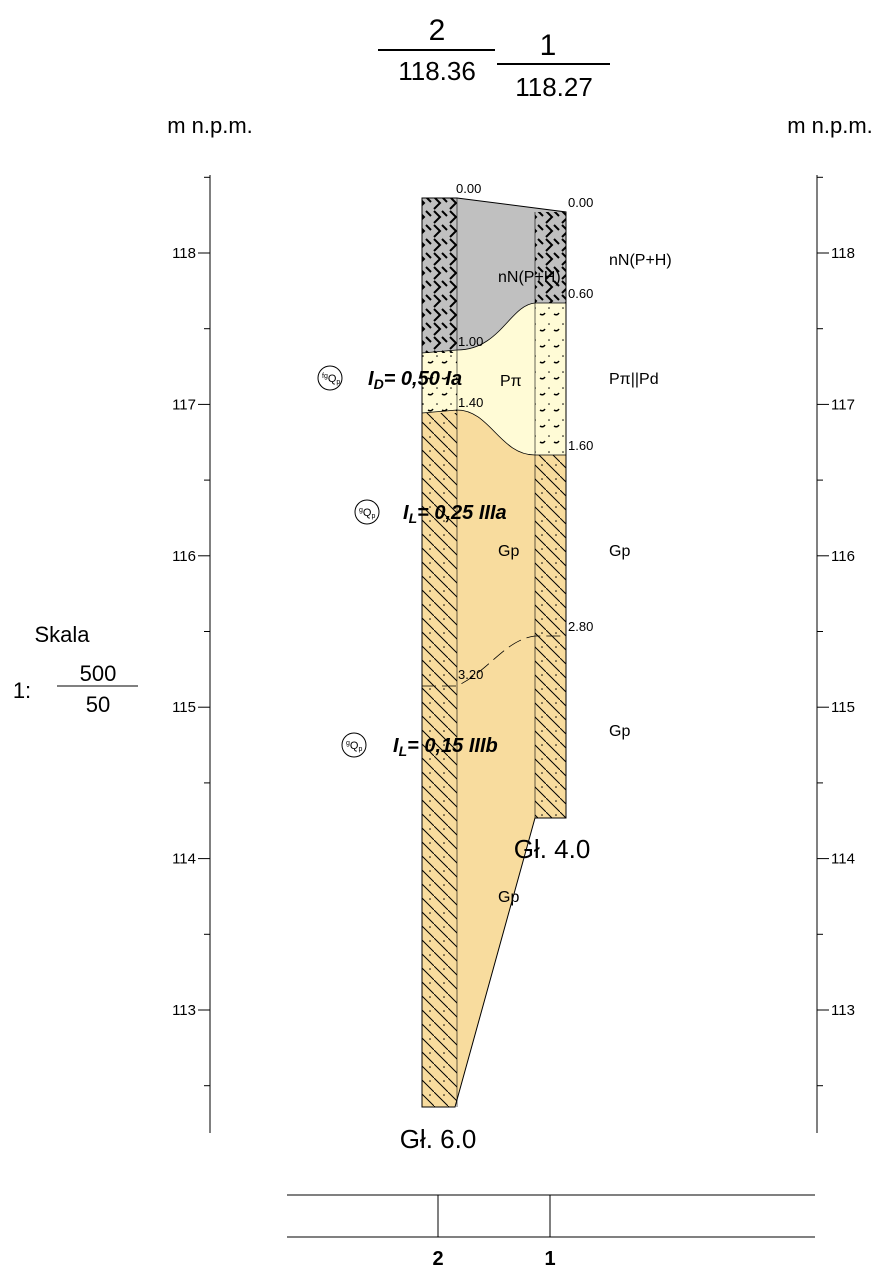 Image resolution: width=894 pixels, height=1275 pixels. What do you see at coordinates (554, 87) in the screenshot?
I see `borehole-elevation: 118.27` at bounding box center [554, 87].